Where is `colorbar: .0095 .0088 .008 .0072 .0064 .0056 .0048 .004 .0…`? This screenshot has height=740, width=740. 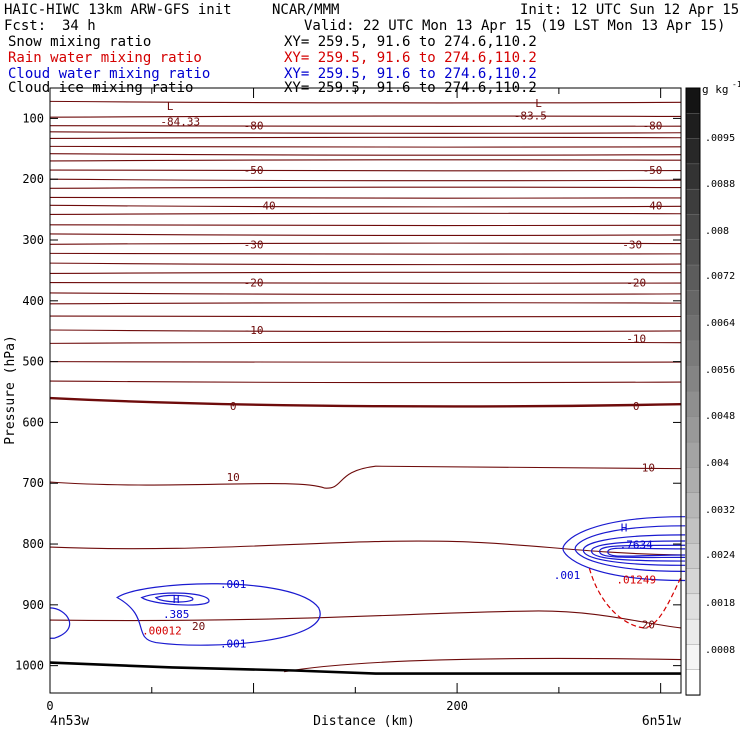
colorbar: .0095 .0088 .008 .0072 .0064 .0056 .0048 .004 .0… is located at coordinates (710, 391).